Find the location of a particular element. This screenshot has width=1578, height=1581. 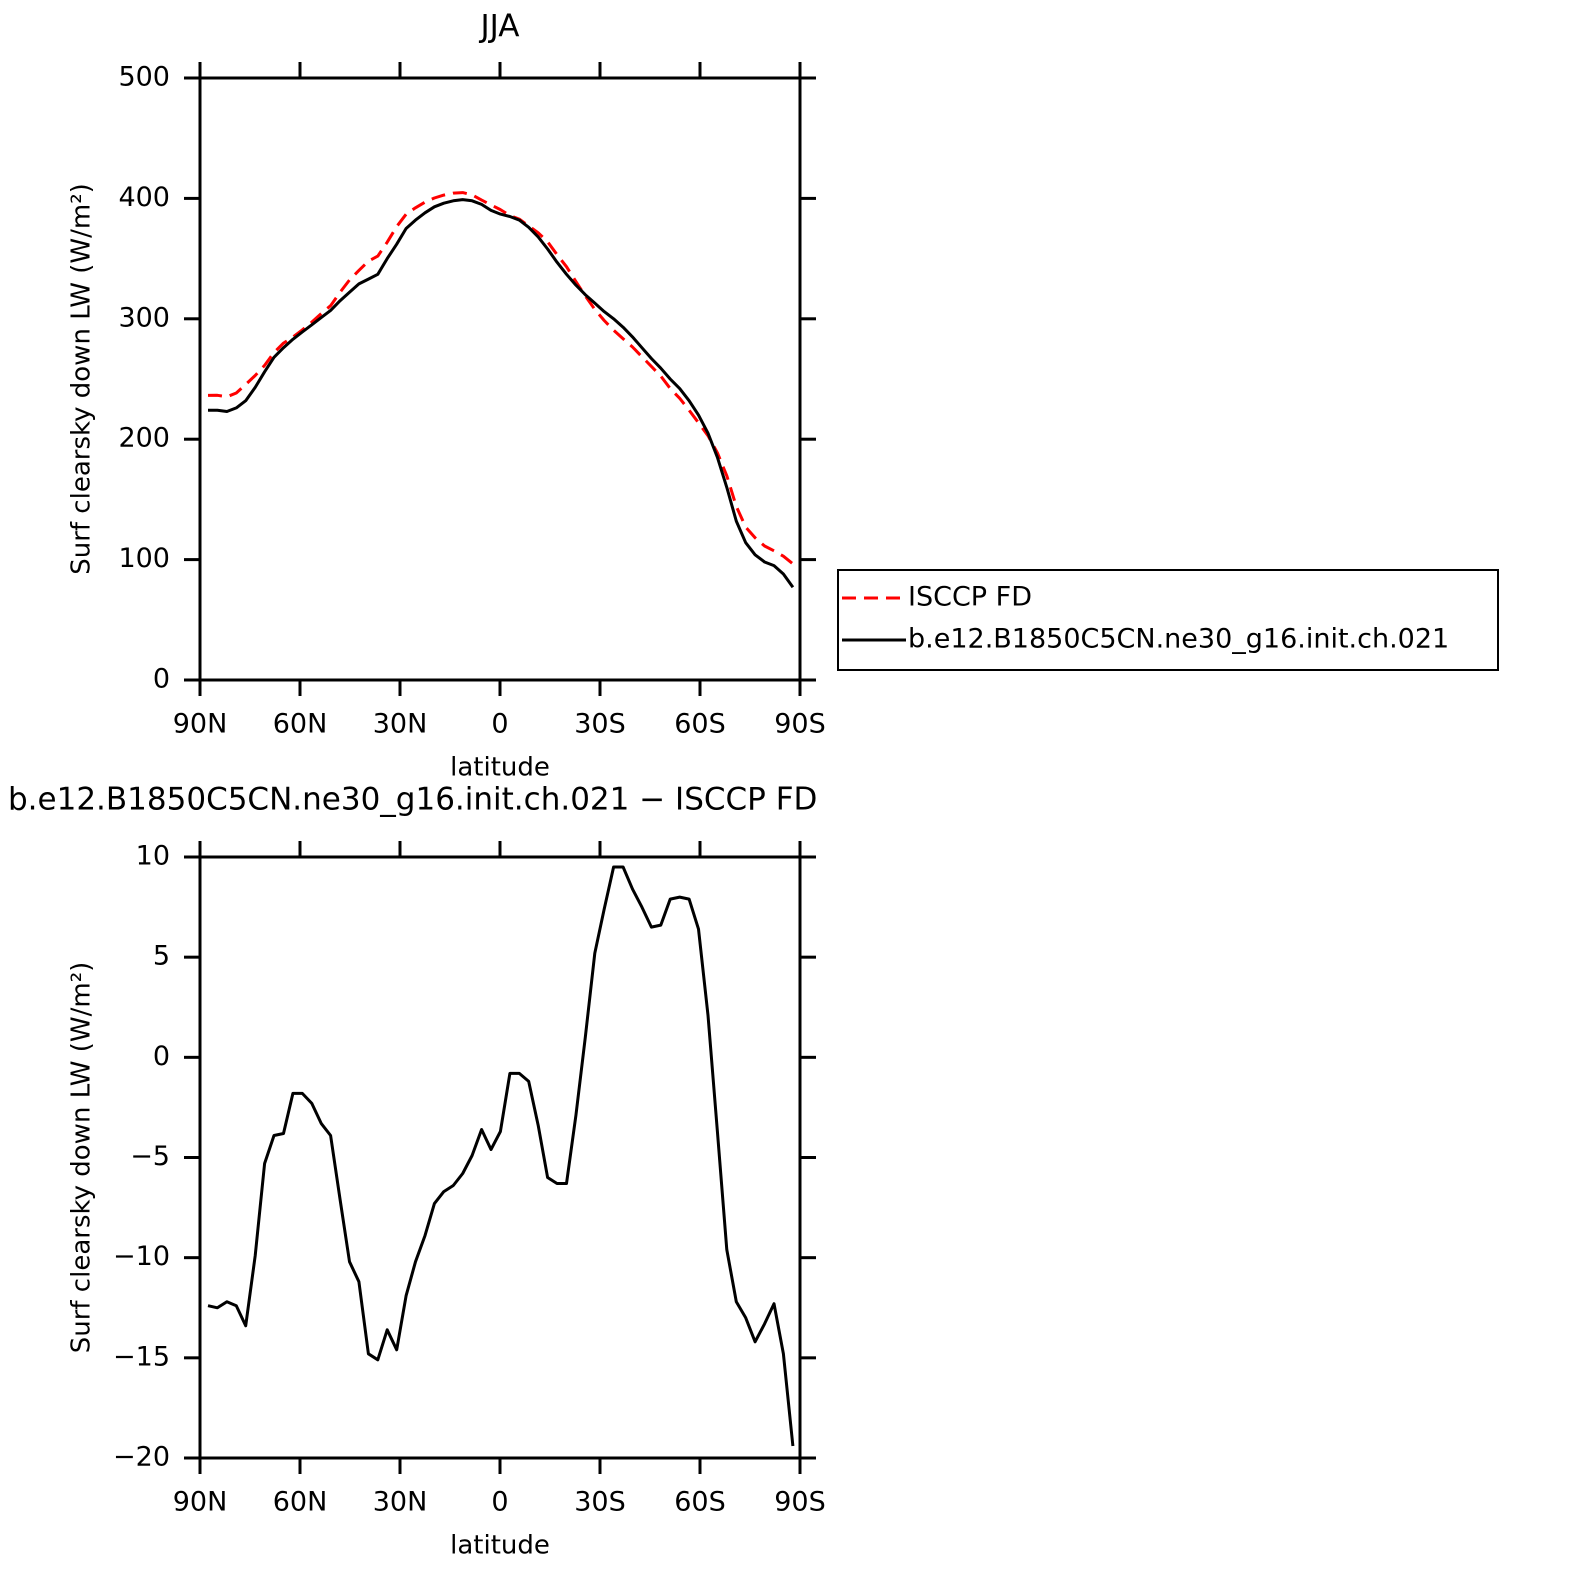

y-tick-label: 300 is located at coordinates (144, 317).